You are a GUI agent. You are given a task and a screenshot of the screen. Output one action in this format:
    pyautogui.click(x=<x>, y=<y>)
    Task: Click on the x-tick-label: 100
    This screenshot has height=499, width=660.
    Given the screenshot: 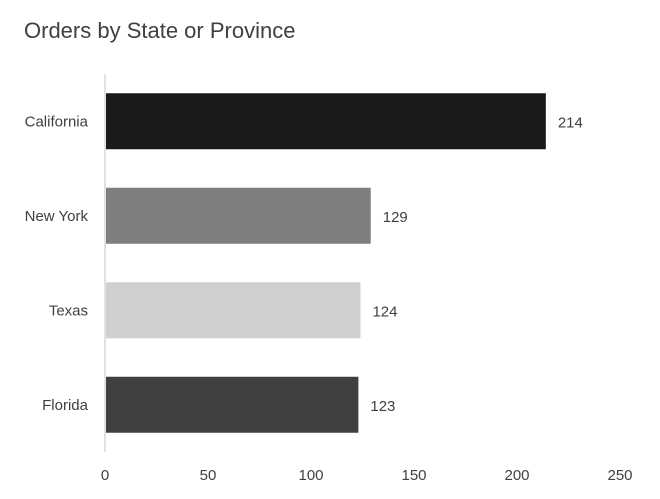 What is the action you would take?
    pyautogui.click(x=310, y=475)
    